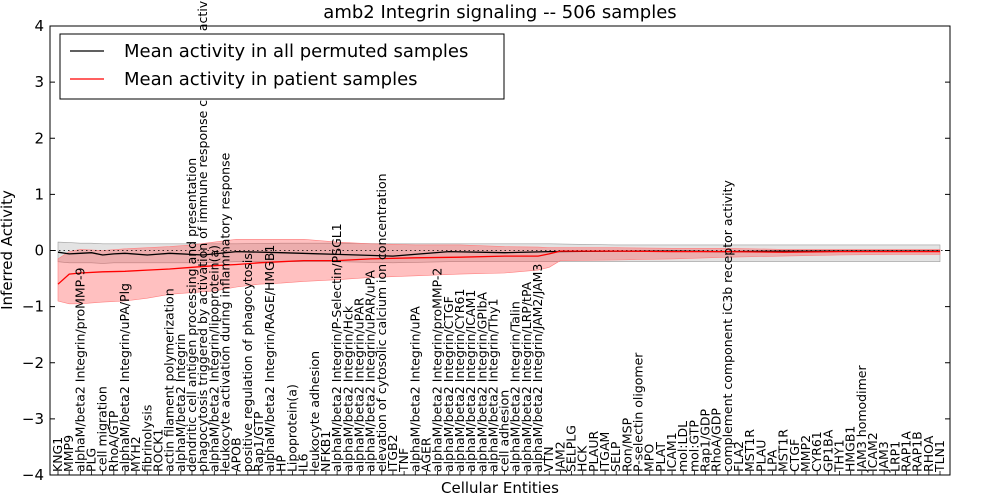 This screenshot has width=1000, height=500. What do you see at coordinates (269, 358) in the screenshot?
I see `x-tick-label: alphaM/beta2 Integrin/RAGE/HMGB1` at bounding box center [269, 358].